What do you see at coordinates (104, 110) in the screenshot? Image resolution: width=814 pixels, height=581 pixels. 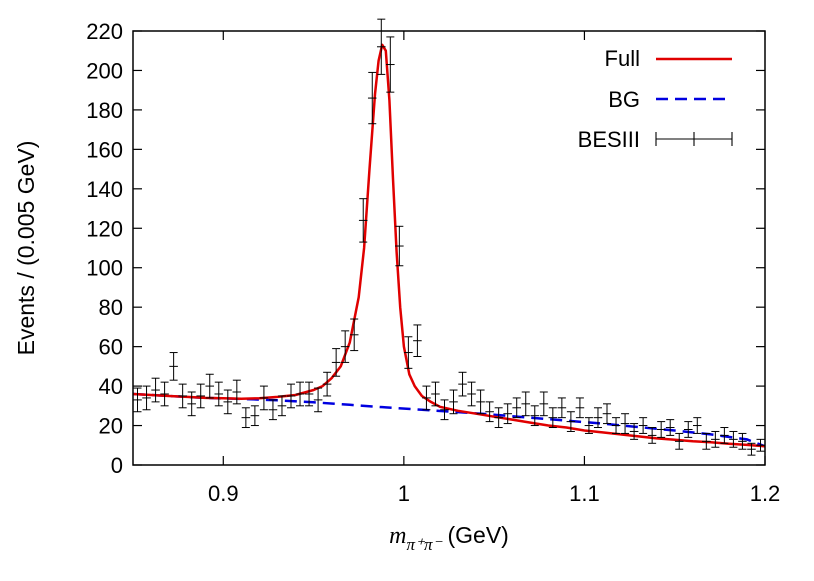 I see `y-tick-label: 180` at bounding box center [104, 110].